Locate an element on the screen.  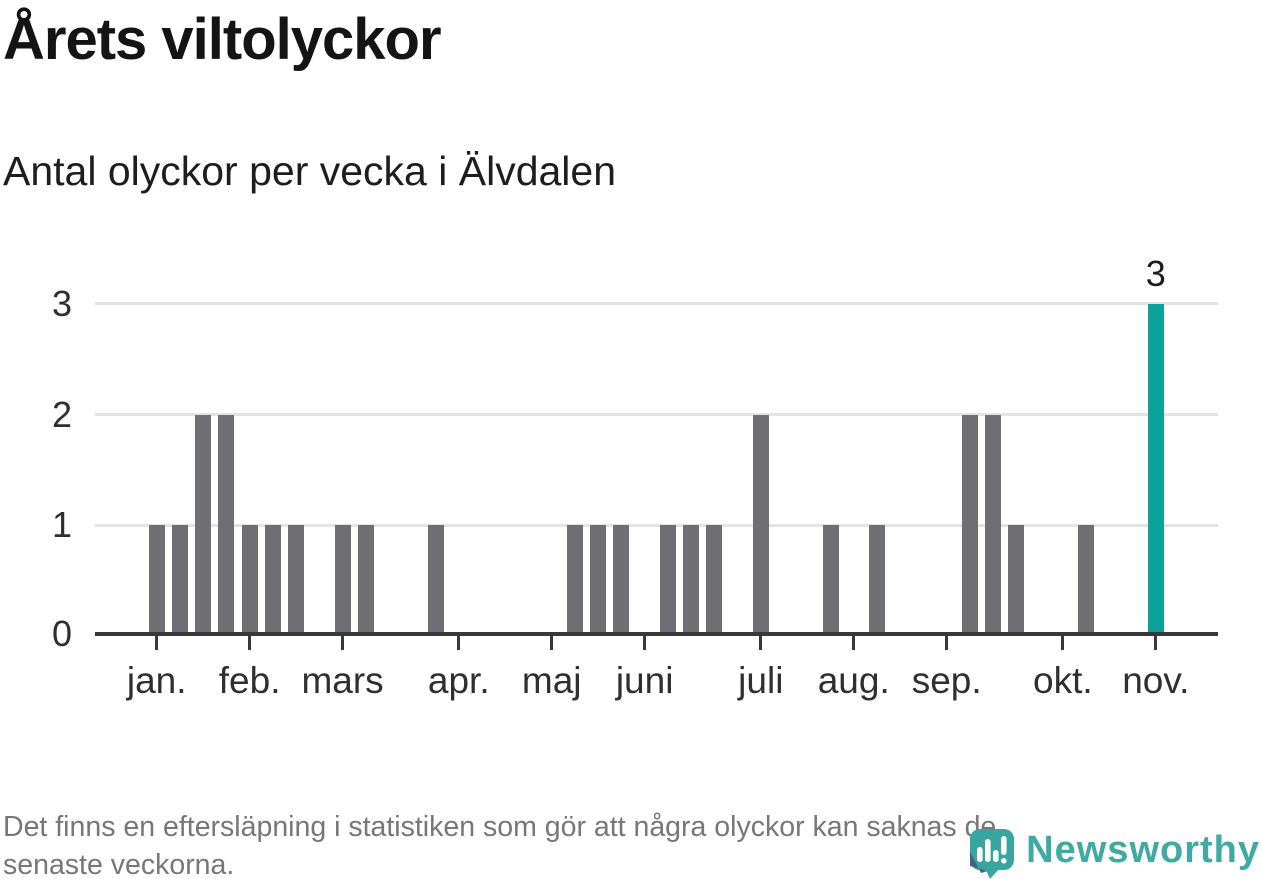
y-axis-label-3: 3 is located at coordinates (61, 303).